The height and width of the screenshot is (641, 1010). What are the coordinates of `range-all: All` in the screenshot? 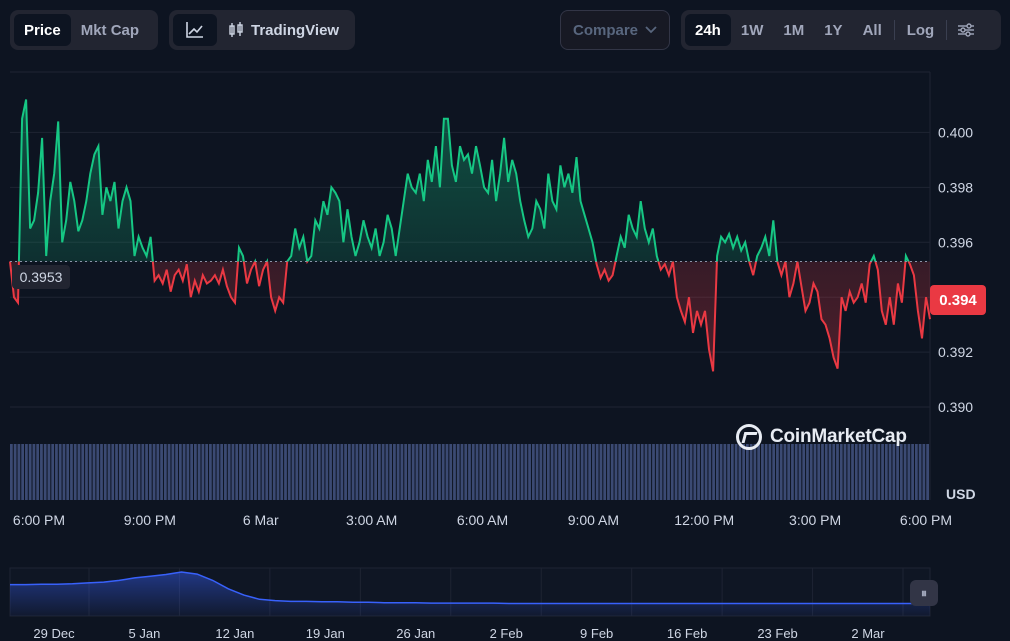 It's located at (872, 30).